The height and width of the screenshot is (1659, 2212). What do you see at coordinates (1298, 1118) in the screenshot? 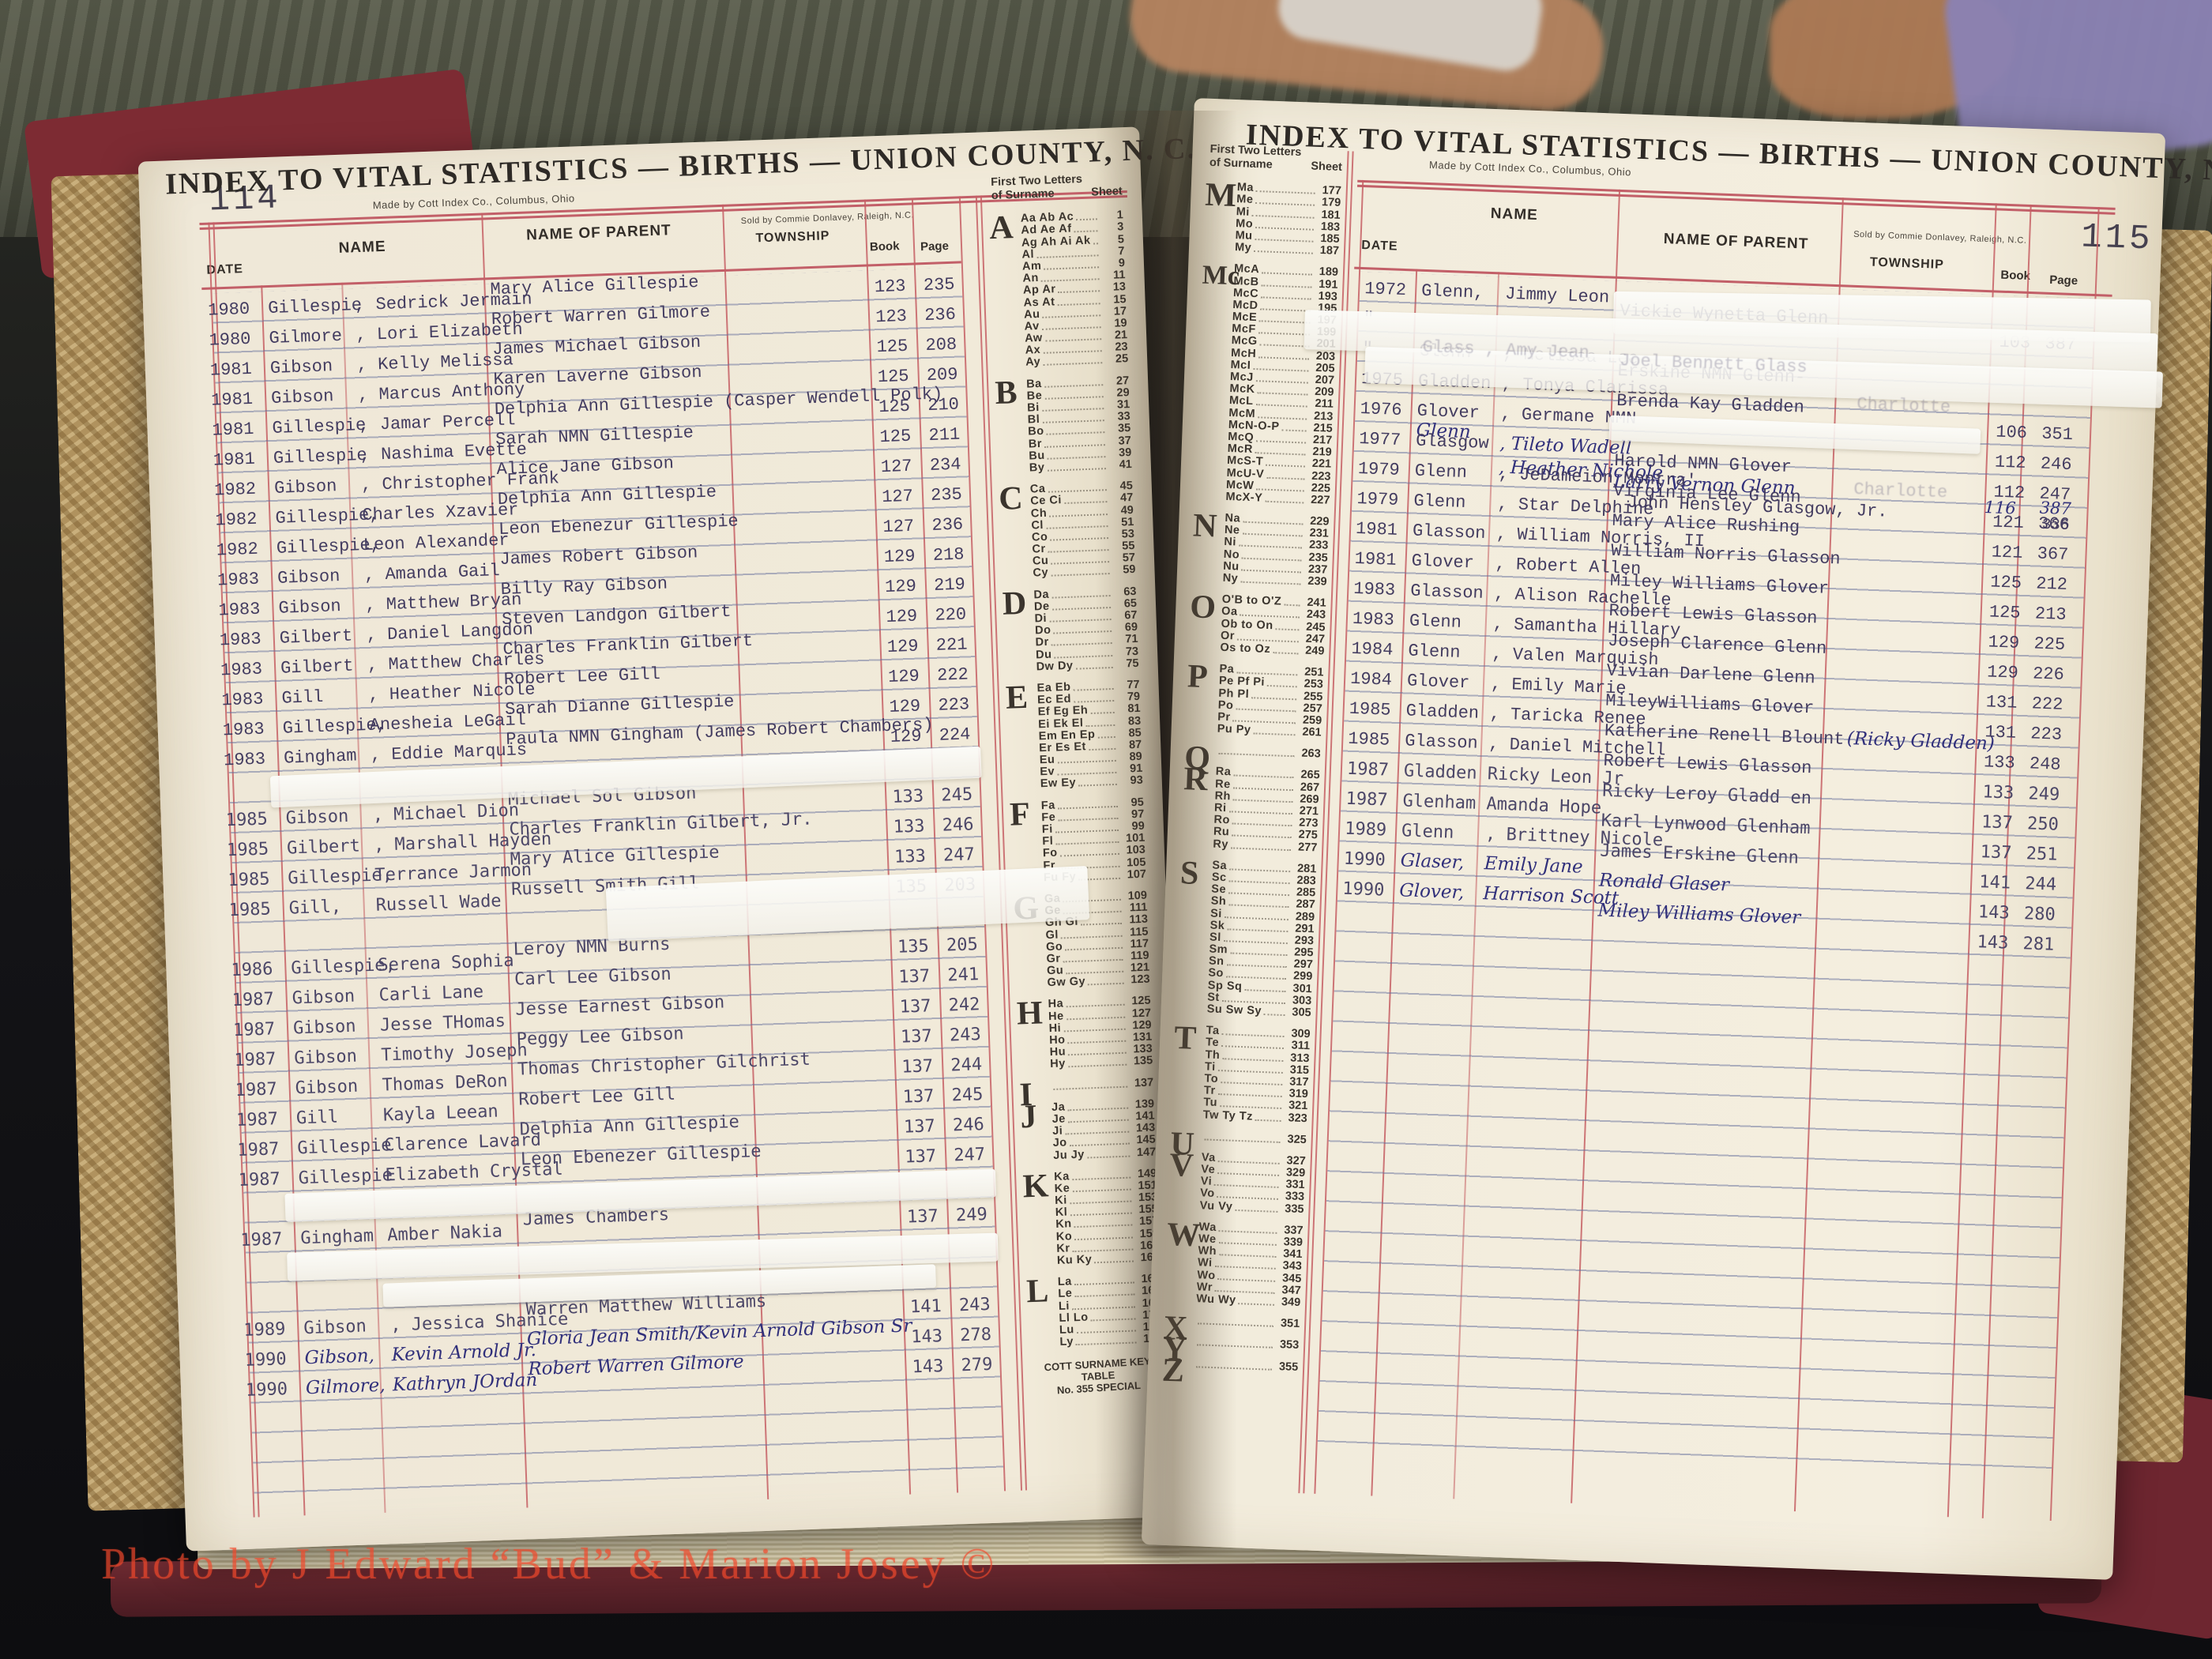
I see `surname-key-sheet-number: 323` at bounding box center [1298, 1118].